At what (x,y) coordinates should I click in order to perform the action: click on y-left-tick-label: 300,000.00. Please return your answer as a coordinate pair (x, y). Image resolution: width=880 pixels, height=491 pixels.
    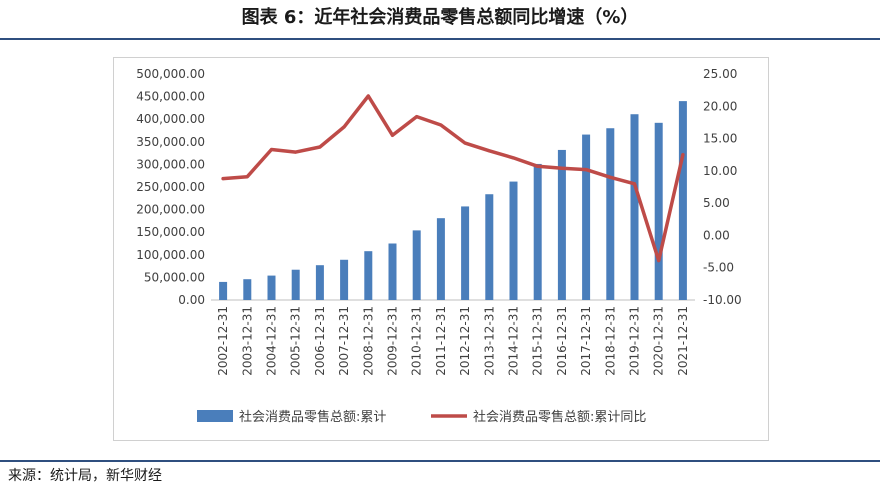
    Looking at the image, I should click on (170, 164).